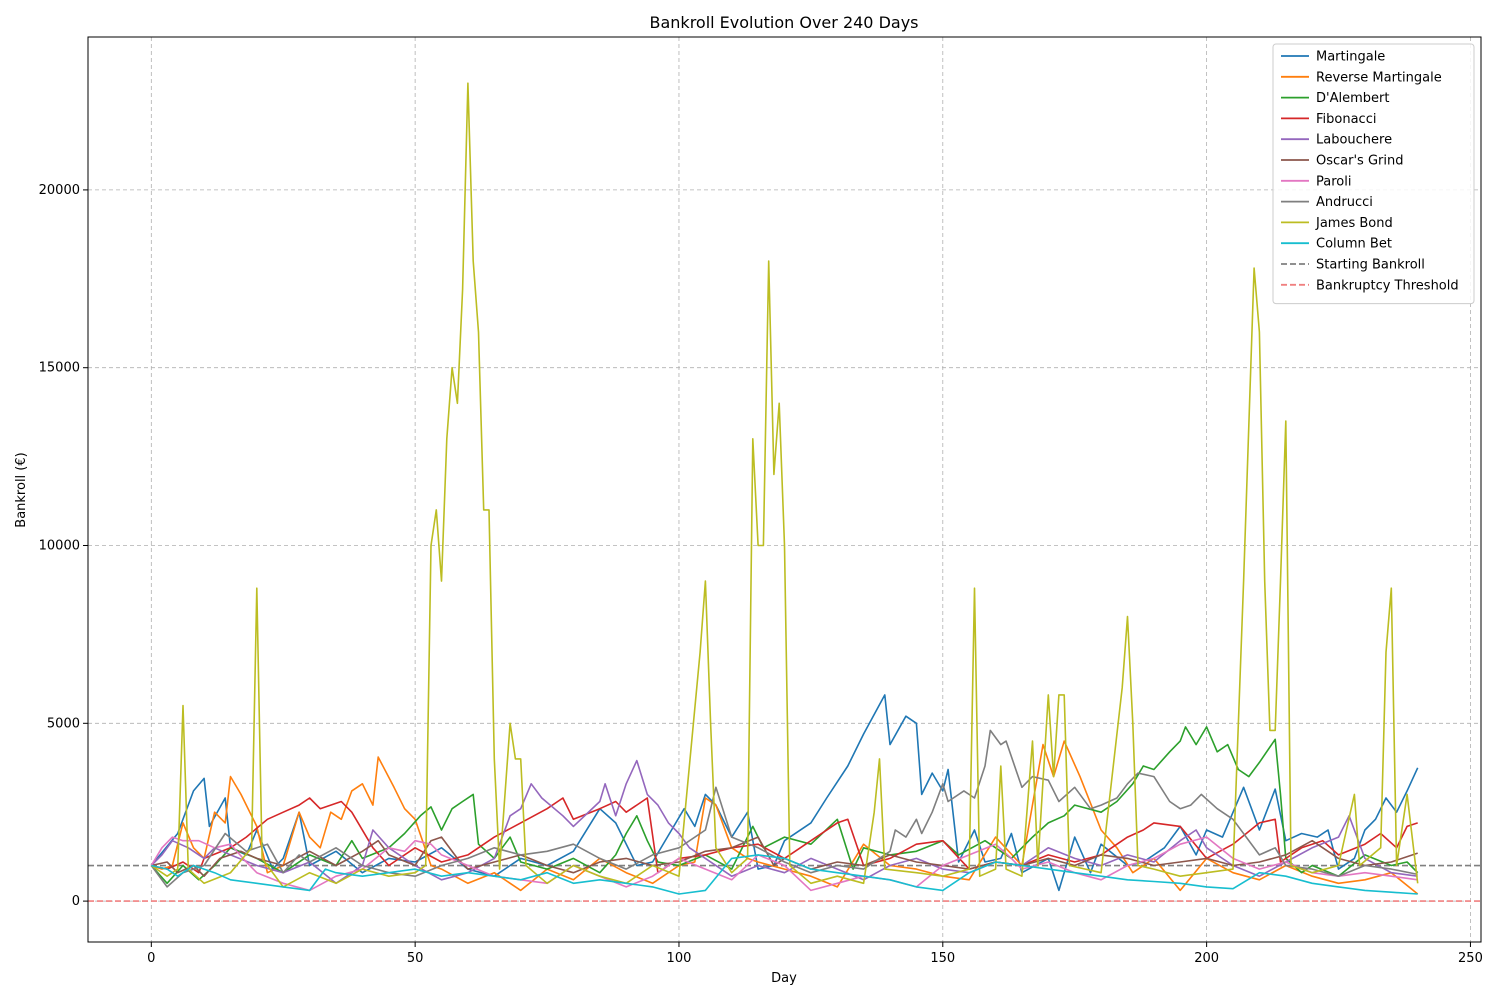 The image size is (1500, 1000). I want to click on chart-title: Bankroll Evolution Over 240 Days, so click(784, 22).